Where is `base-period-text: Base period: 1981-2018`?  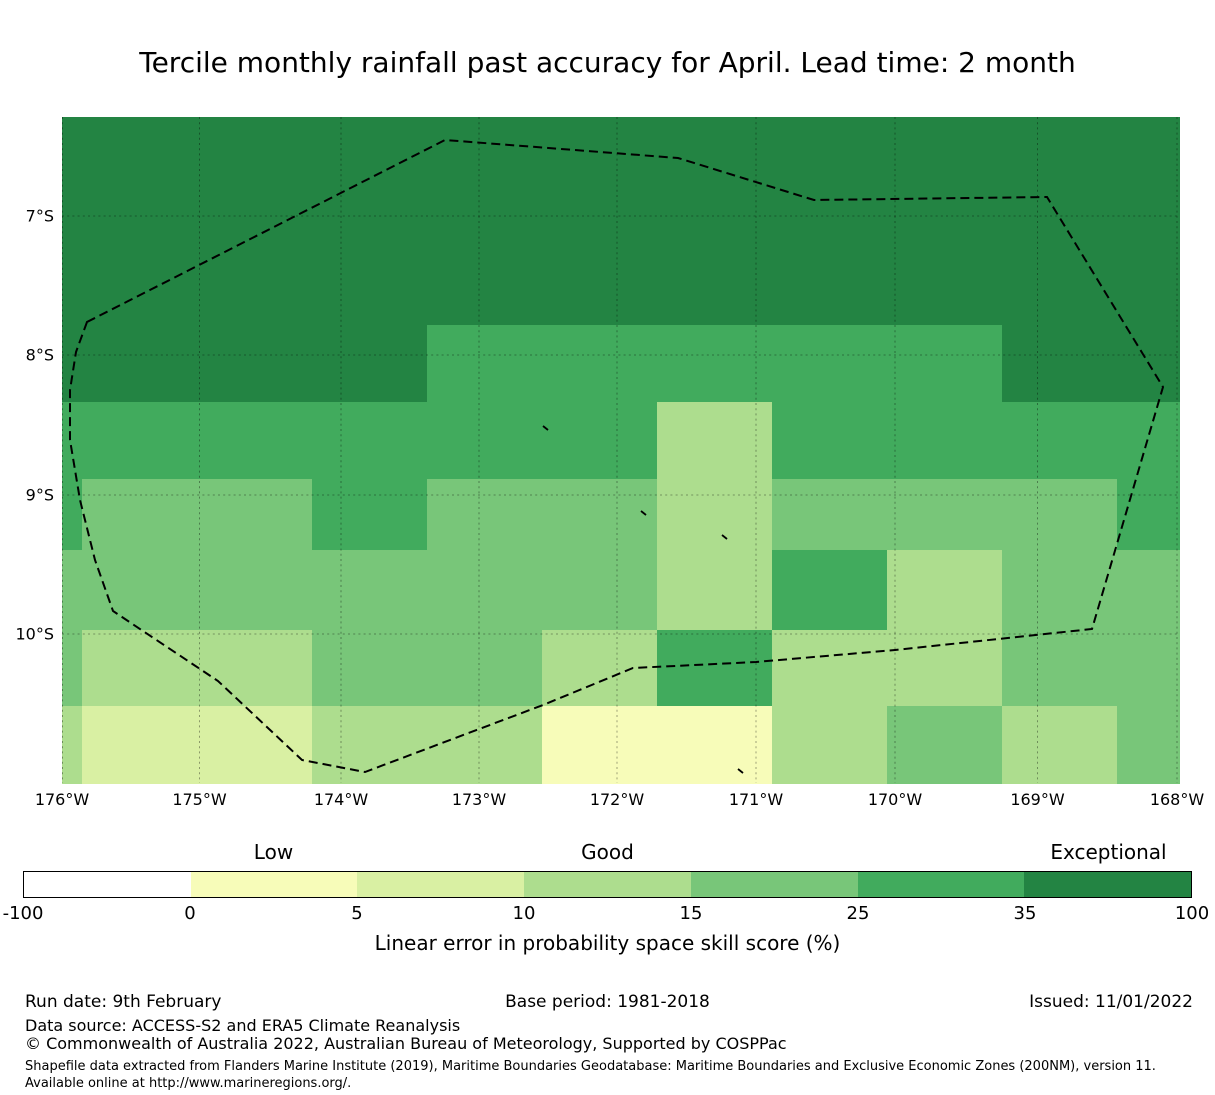 base-period-text: Base period: 1981-2018 is located at coordinates (607, 1002).